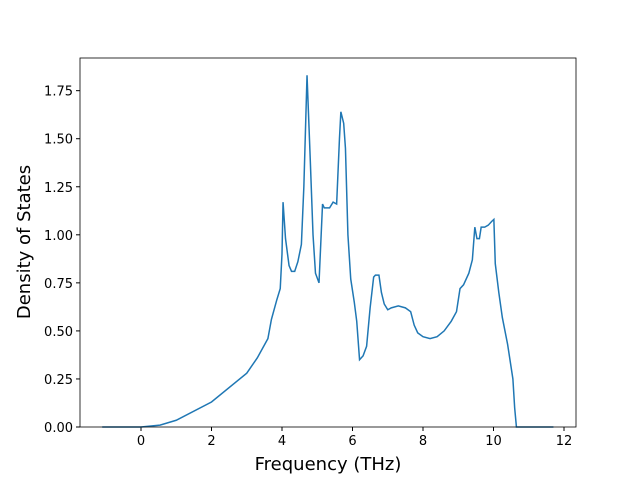  I want to click on x-tick-label: 6, so click(352, 441).